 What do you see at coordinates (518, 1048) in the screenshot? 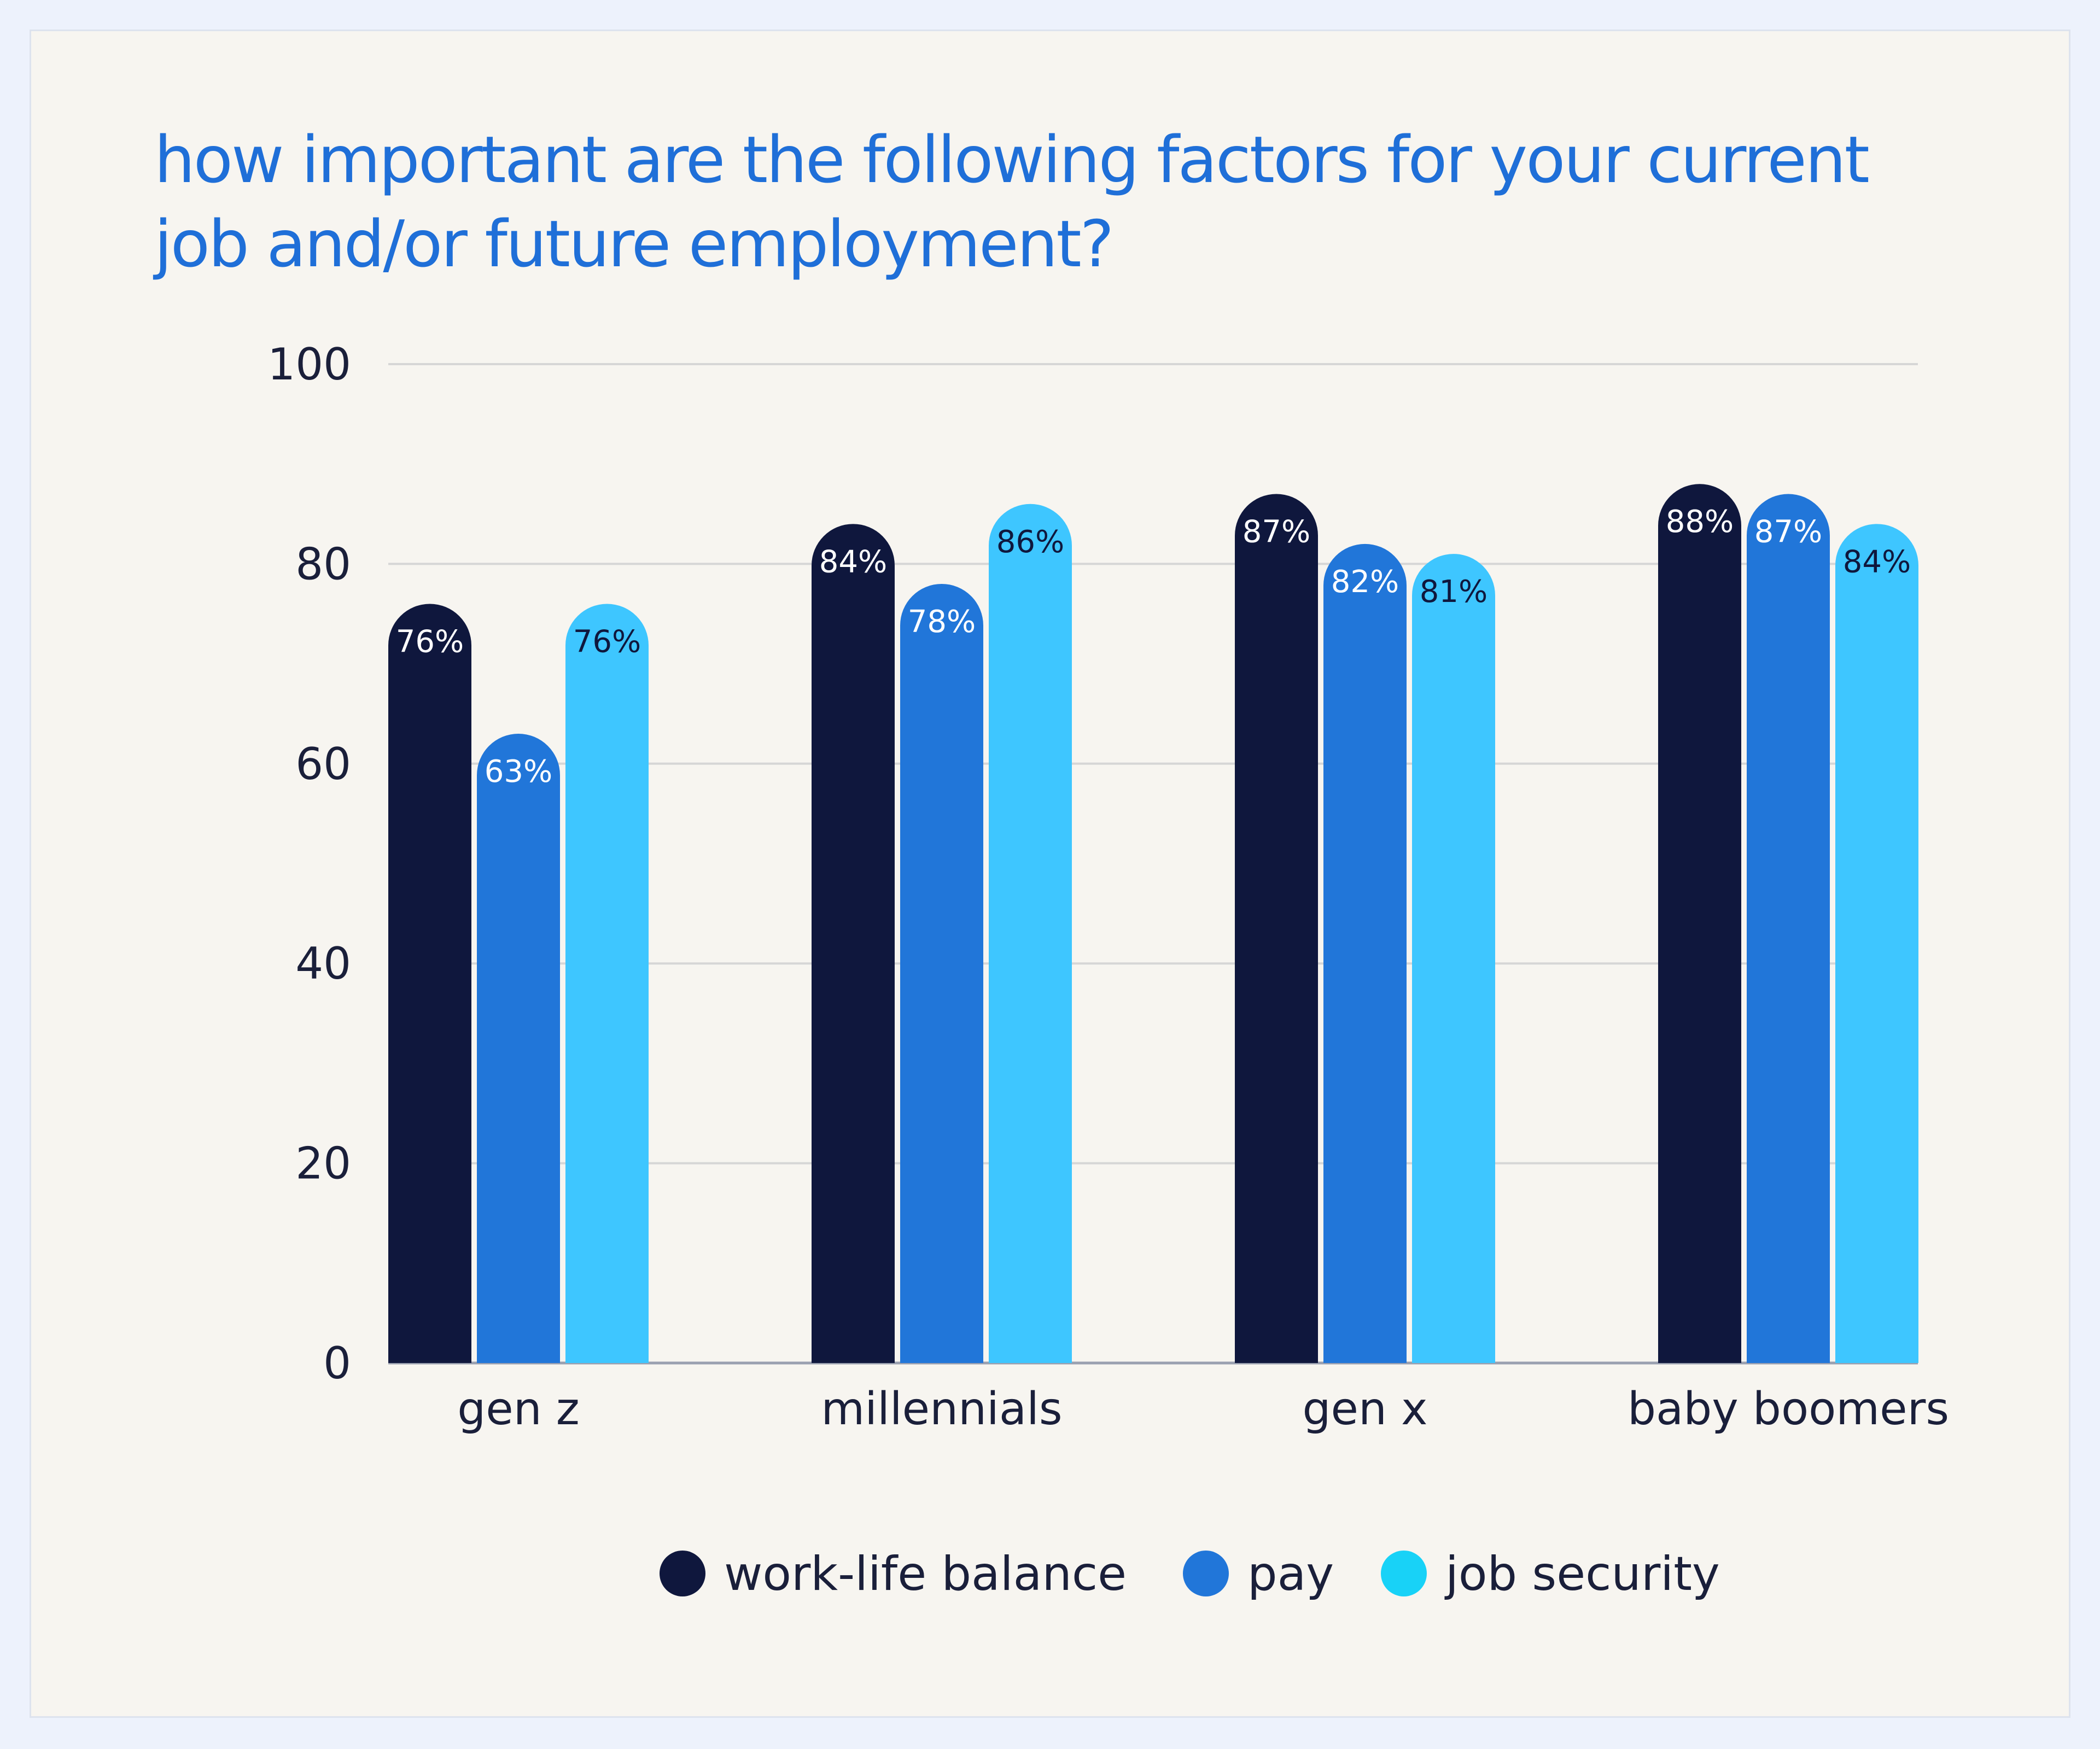
I see `bar-pay-gen-z` at bounding box center [518, 1048].